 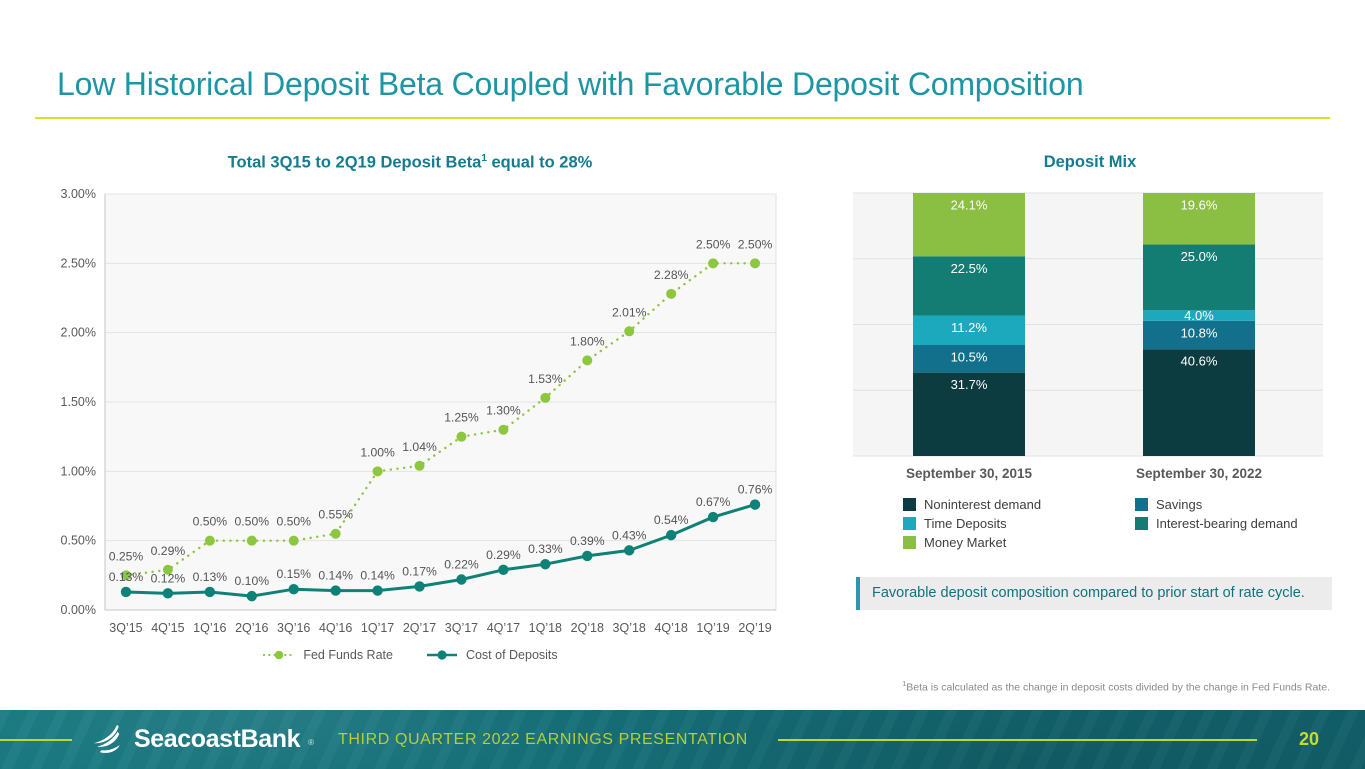 I want to click on legend-column: Savings Interest-bearing demand, so click(x=1225, y=523).